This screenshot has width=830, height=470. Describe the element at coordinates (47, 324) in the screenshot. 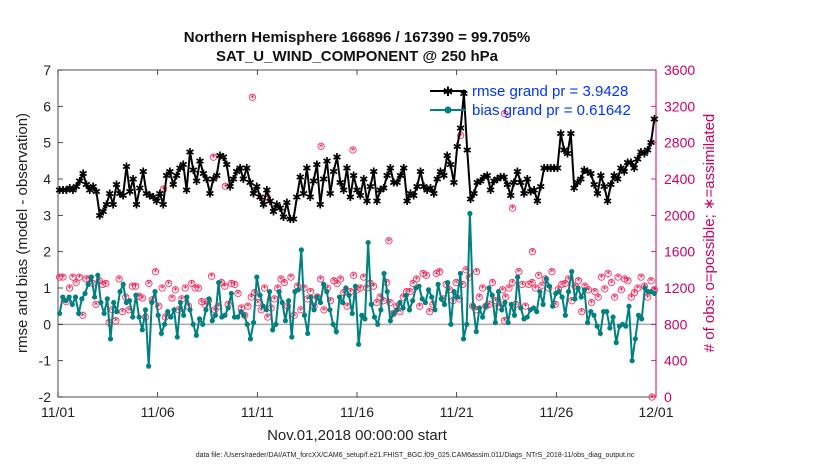

I see `y-tick-label: 0` at that location.